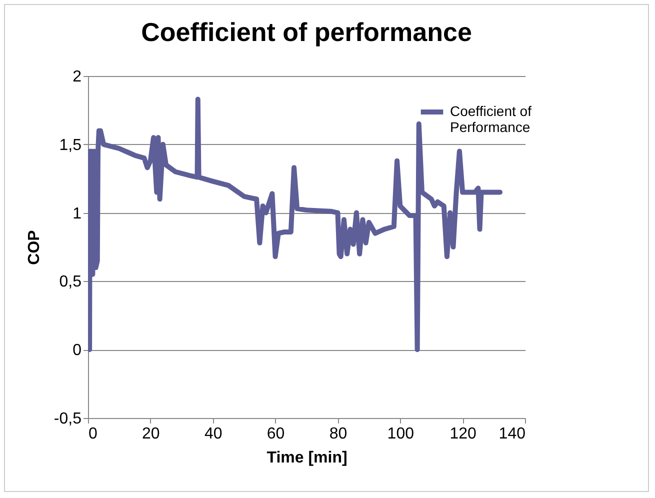 The image size is (655, 498). What do you see at coordinates (307, 458) in the screenshot?
I see `x-axis-title: Time [min]` at bounding box center [307, 458].